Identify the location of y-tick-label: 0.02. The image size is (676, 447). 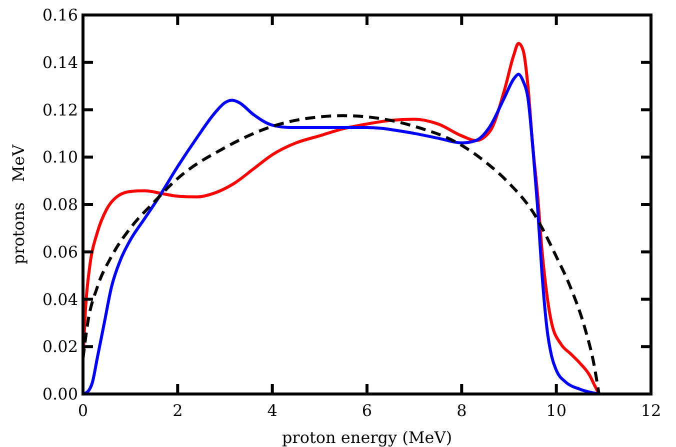
(60, 346).